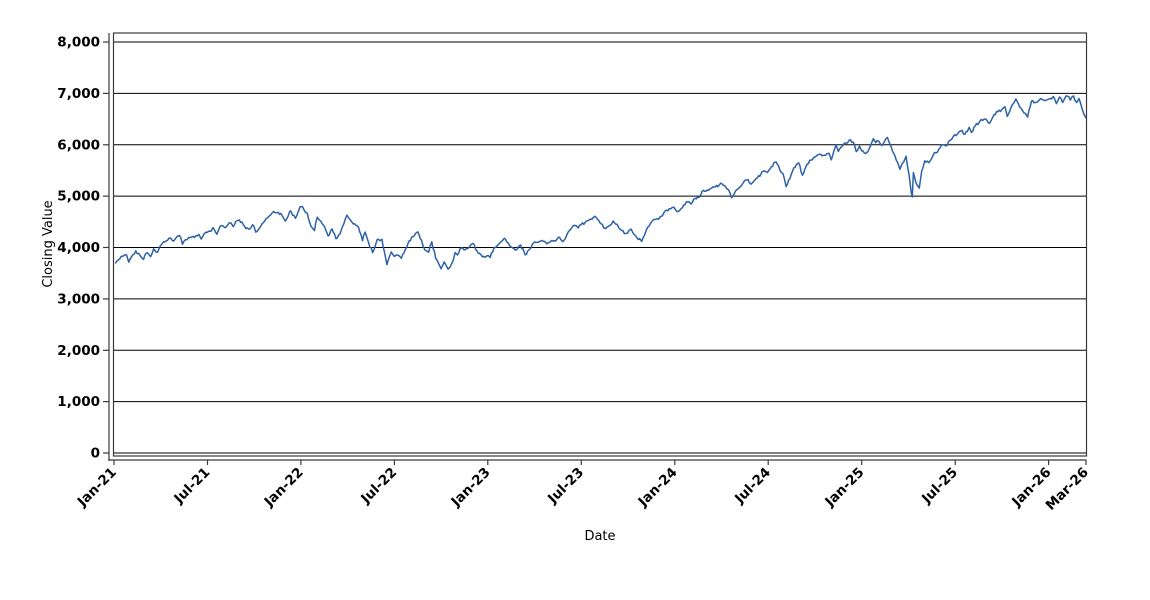 Image resolution: width=1150 pixels, height=600 pixels. Describe the element at coordinates (78, 351) in the screenshot. I see `y-tick-label: 2,000` at that location.